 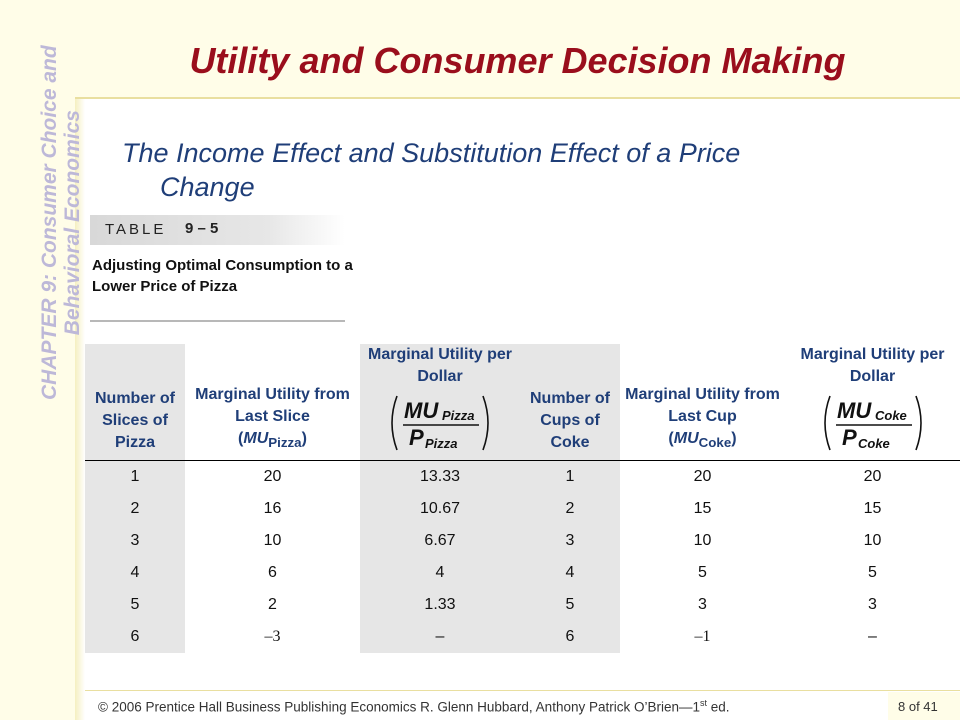 What do you see at coordinates (872, 604) in the screenshot?
I see `cell-mupd-coke: 3` at bounding box center [872, 604].